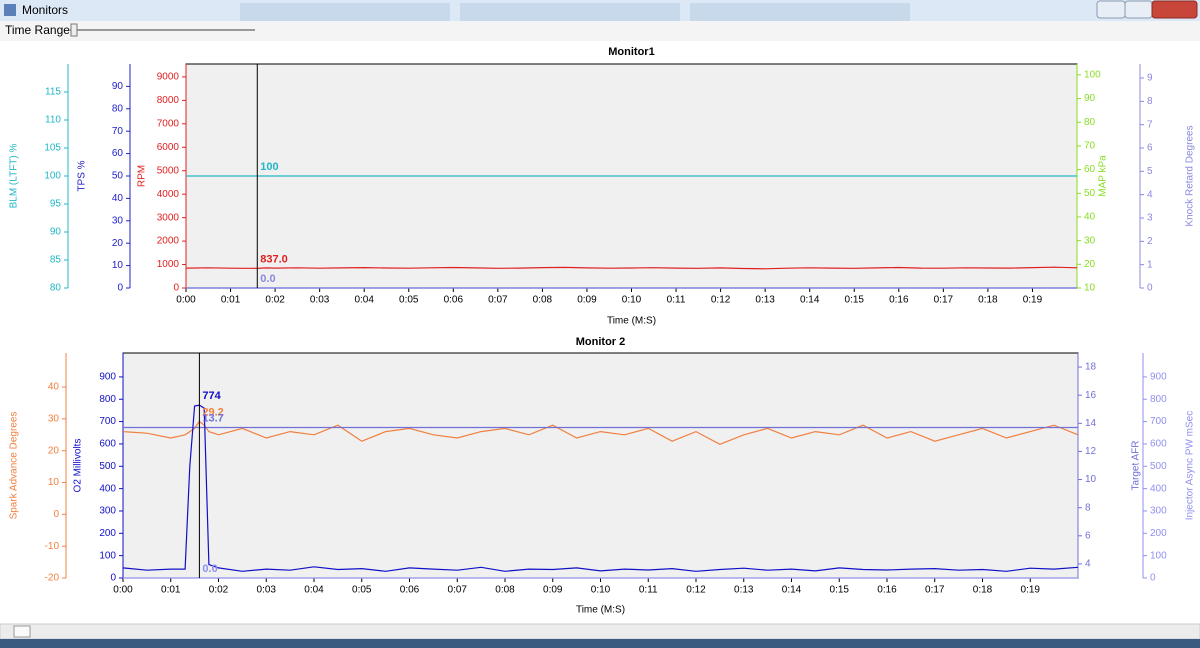  What do you see at coordinates (600, 31) in the screenshot?
I see `toolbar` at bounding box center [600, 31].